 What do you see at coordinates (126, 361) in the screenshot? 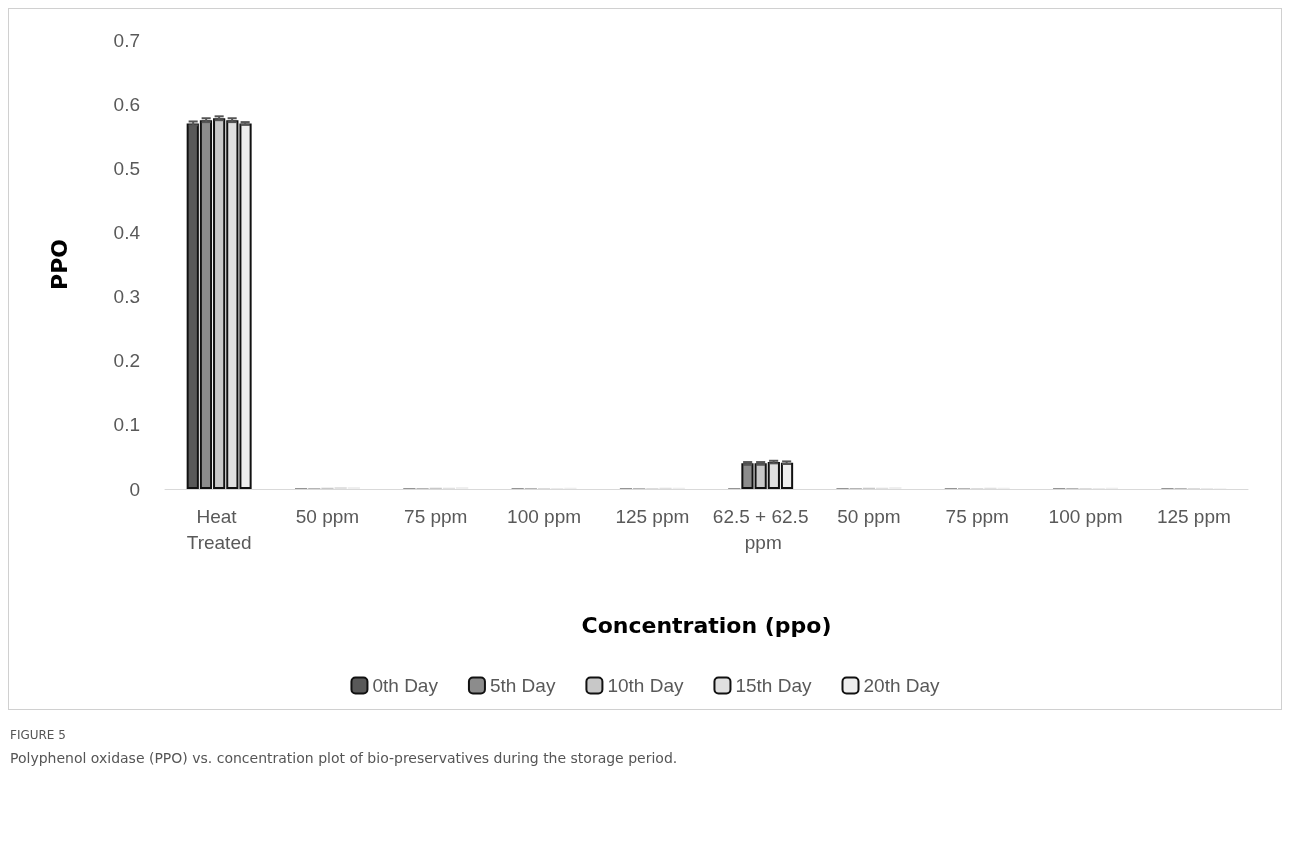
I see `y-tick-label: 0.2` at bounding box center [126, 361].